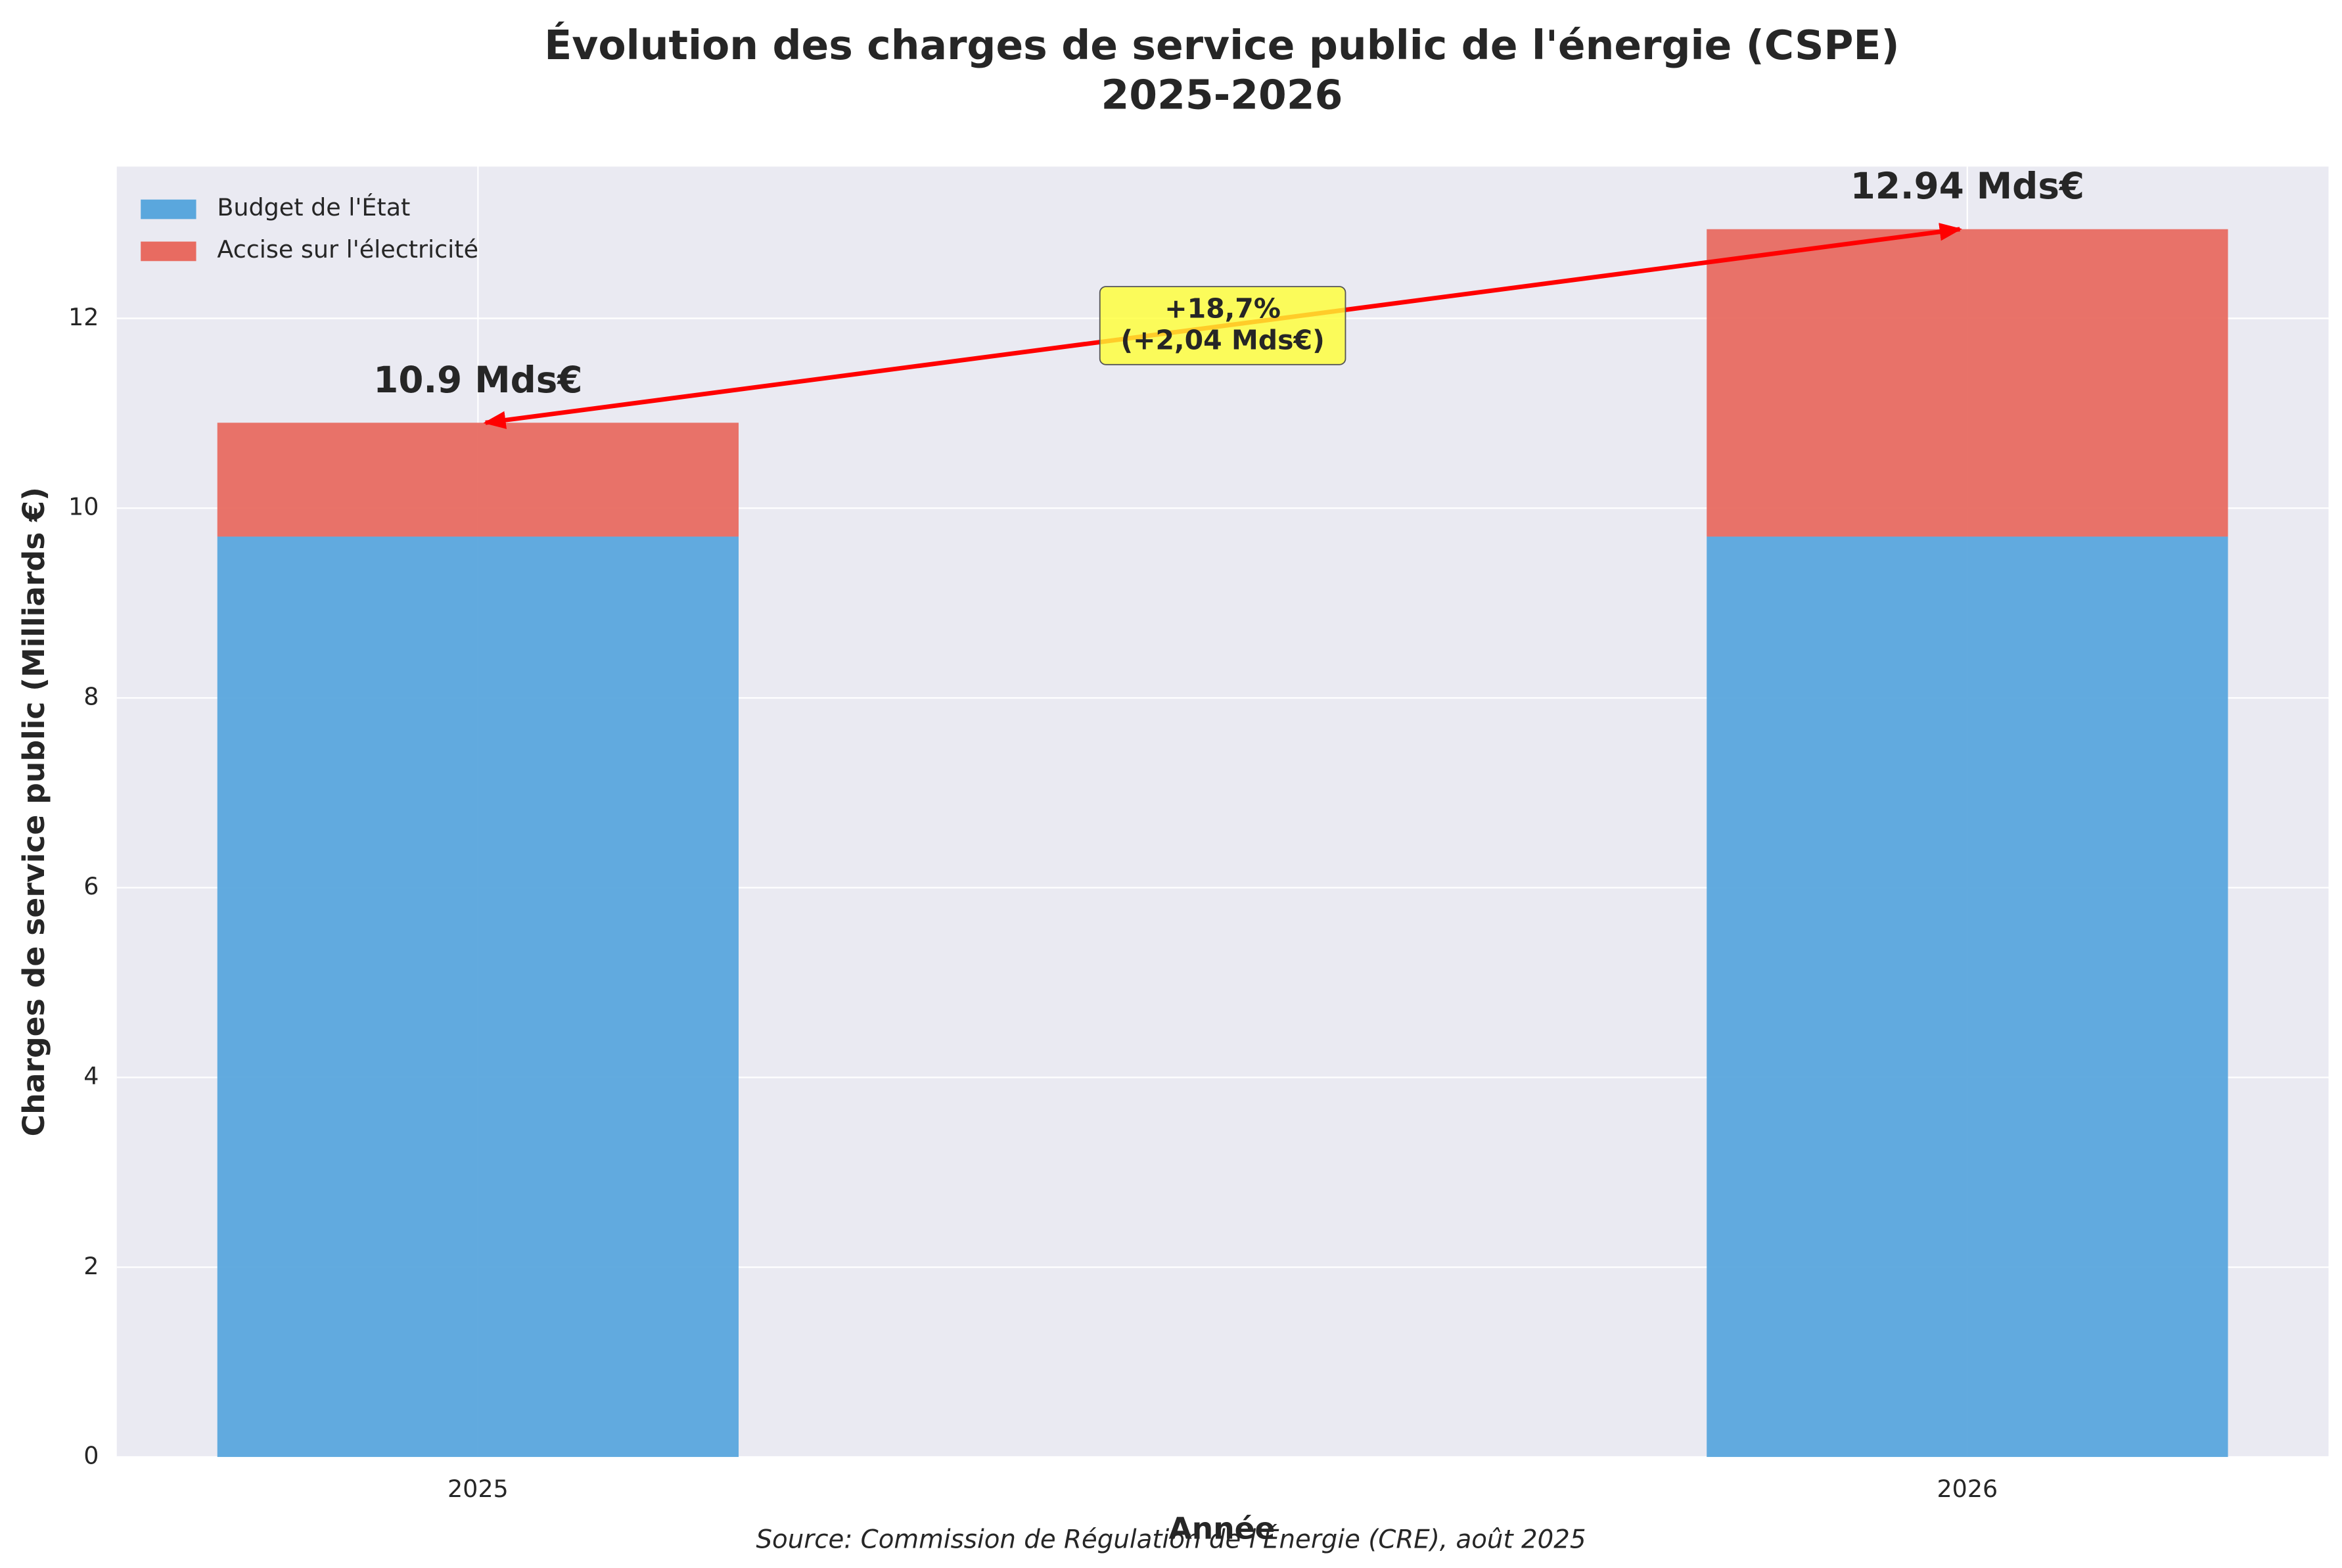 This screenshot has width=2342, height=1568. I want to click on legend-label: Budget de l'État, so click(313, 207).